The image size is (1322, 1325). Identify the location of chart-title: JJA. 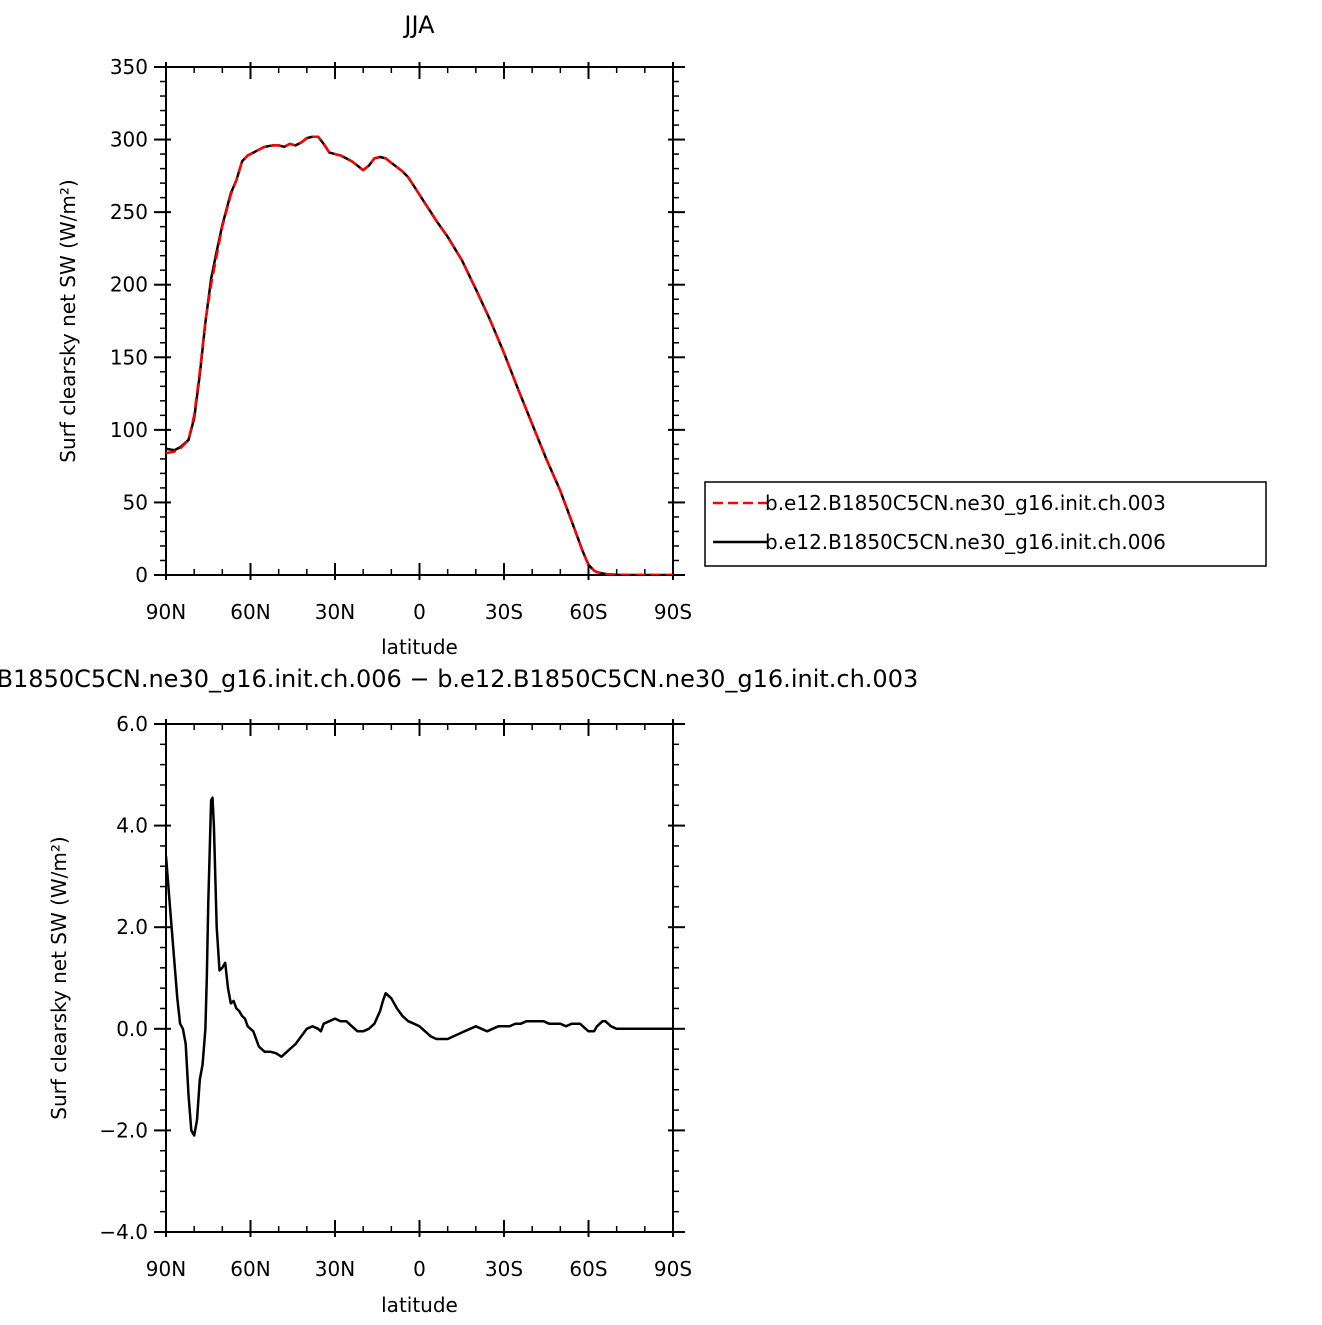
(418, 25).